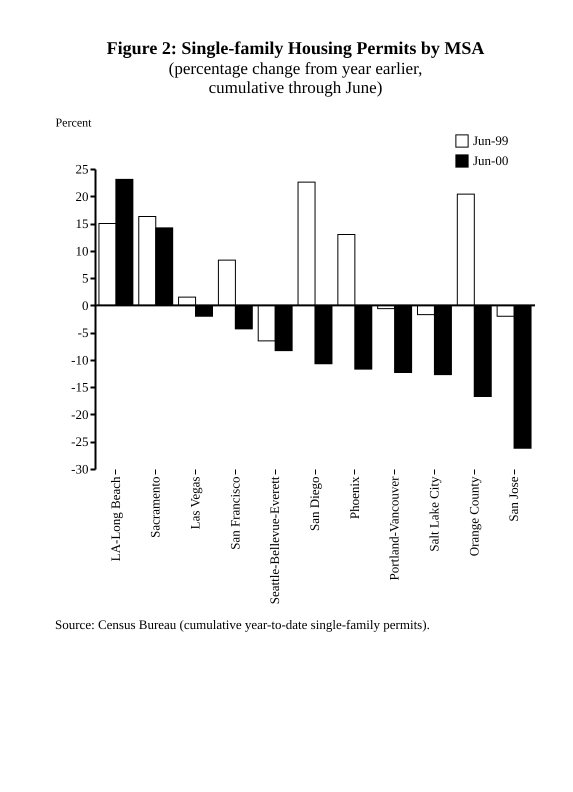 The height and width of the screenshot is (792, 573). What do you see at coordinates (82, 250) in the screenshot?
I see `y-tick-label: 10` at bounding box center [82, 250].